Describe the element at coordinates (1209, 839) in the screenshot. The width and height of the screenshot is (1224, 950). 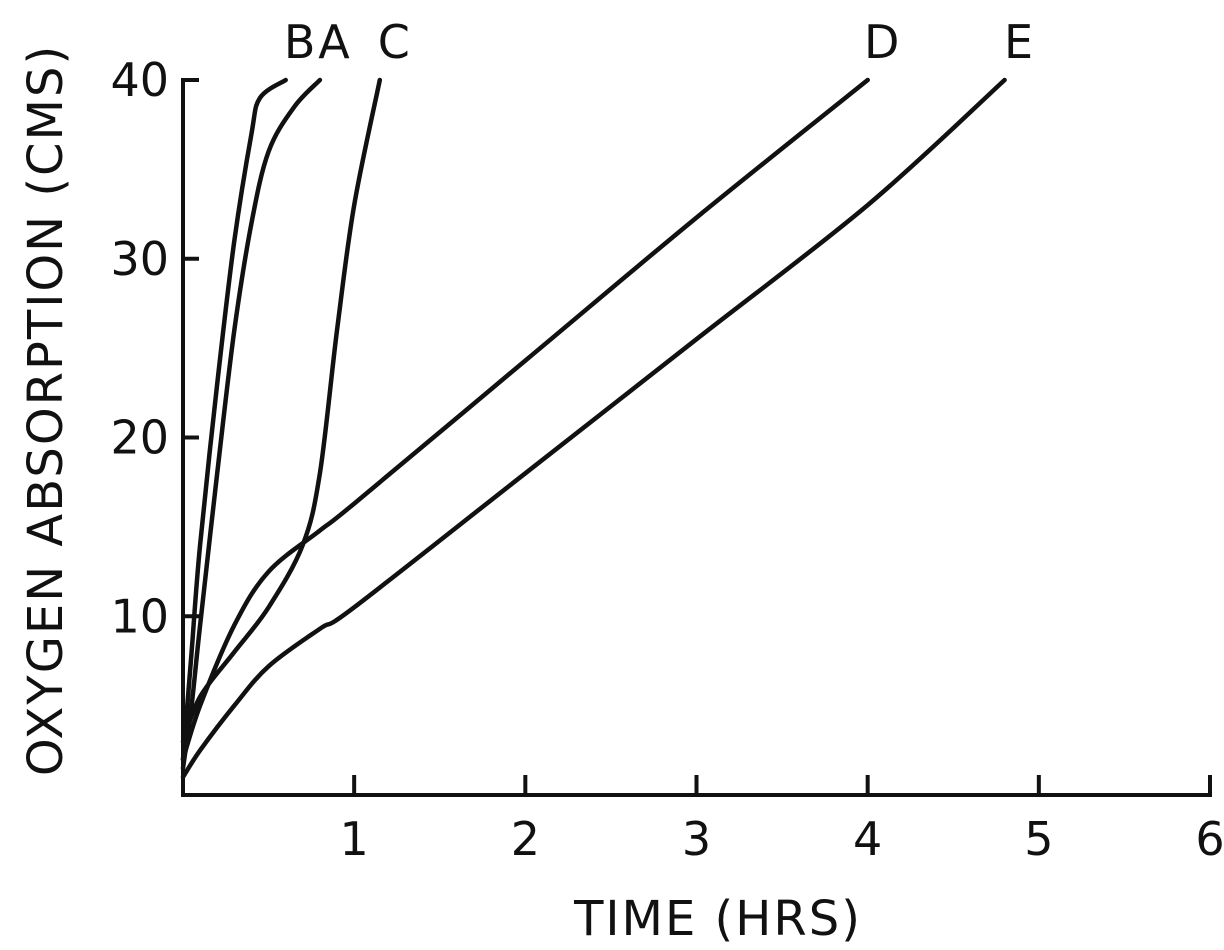
I see `x-tick-label: 6` at that location.